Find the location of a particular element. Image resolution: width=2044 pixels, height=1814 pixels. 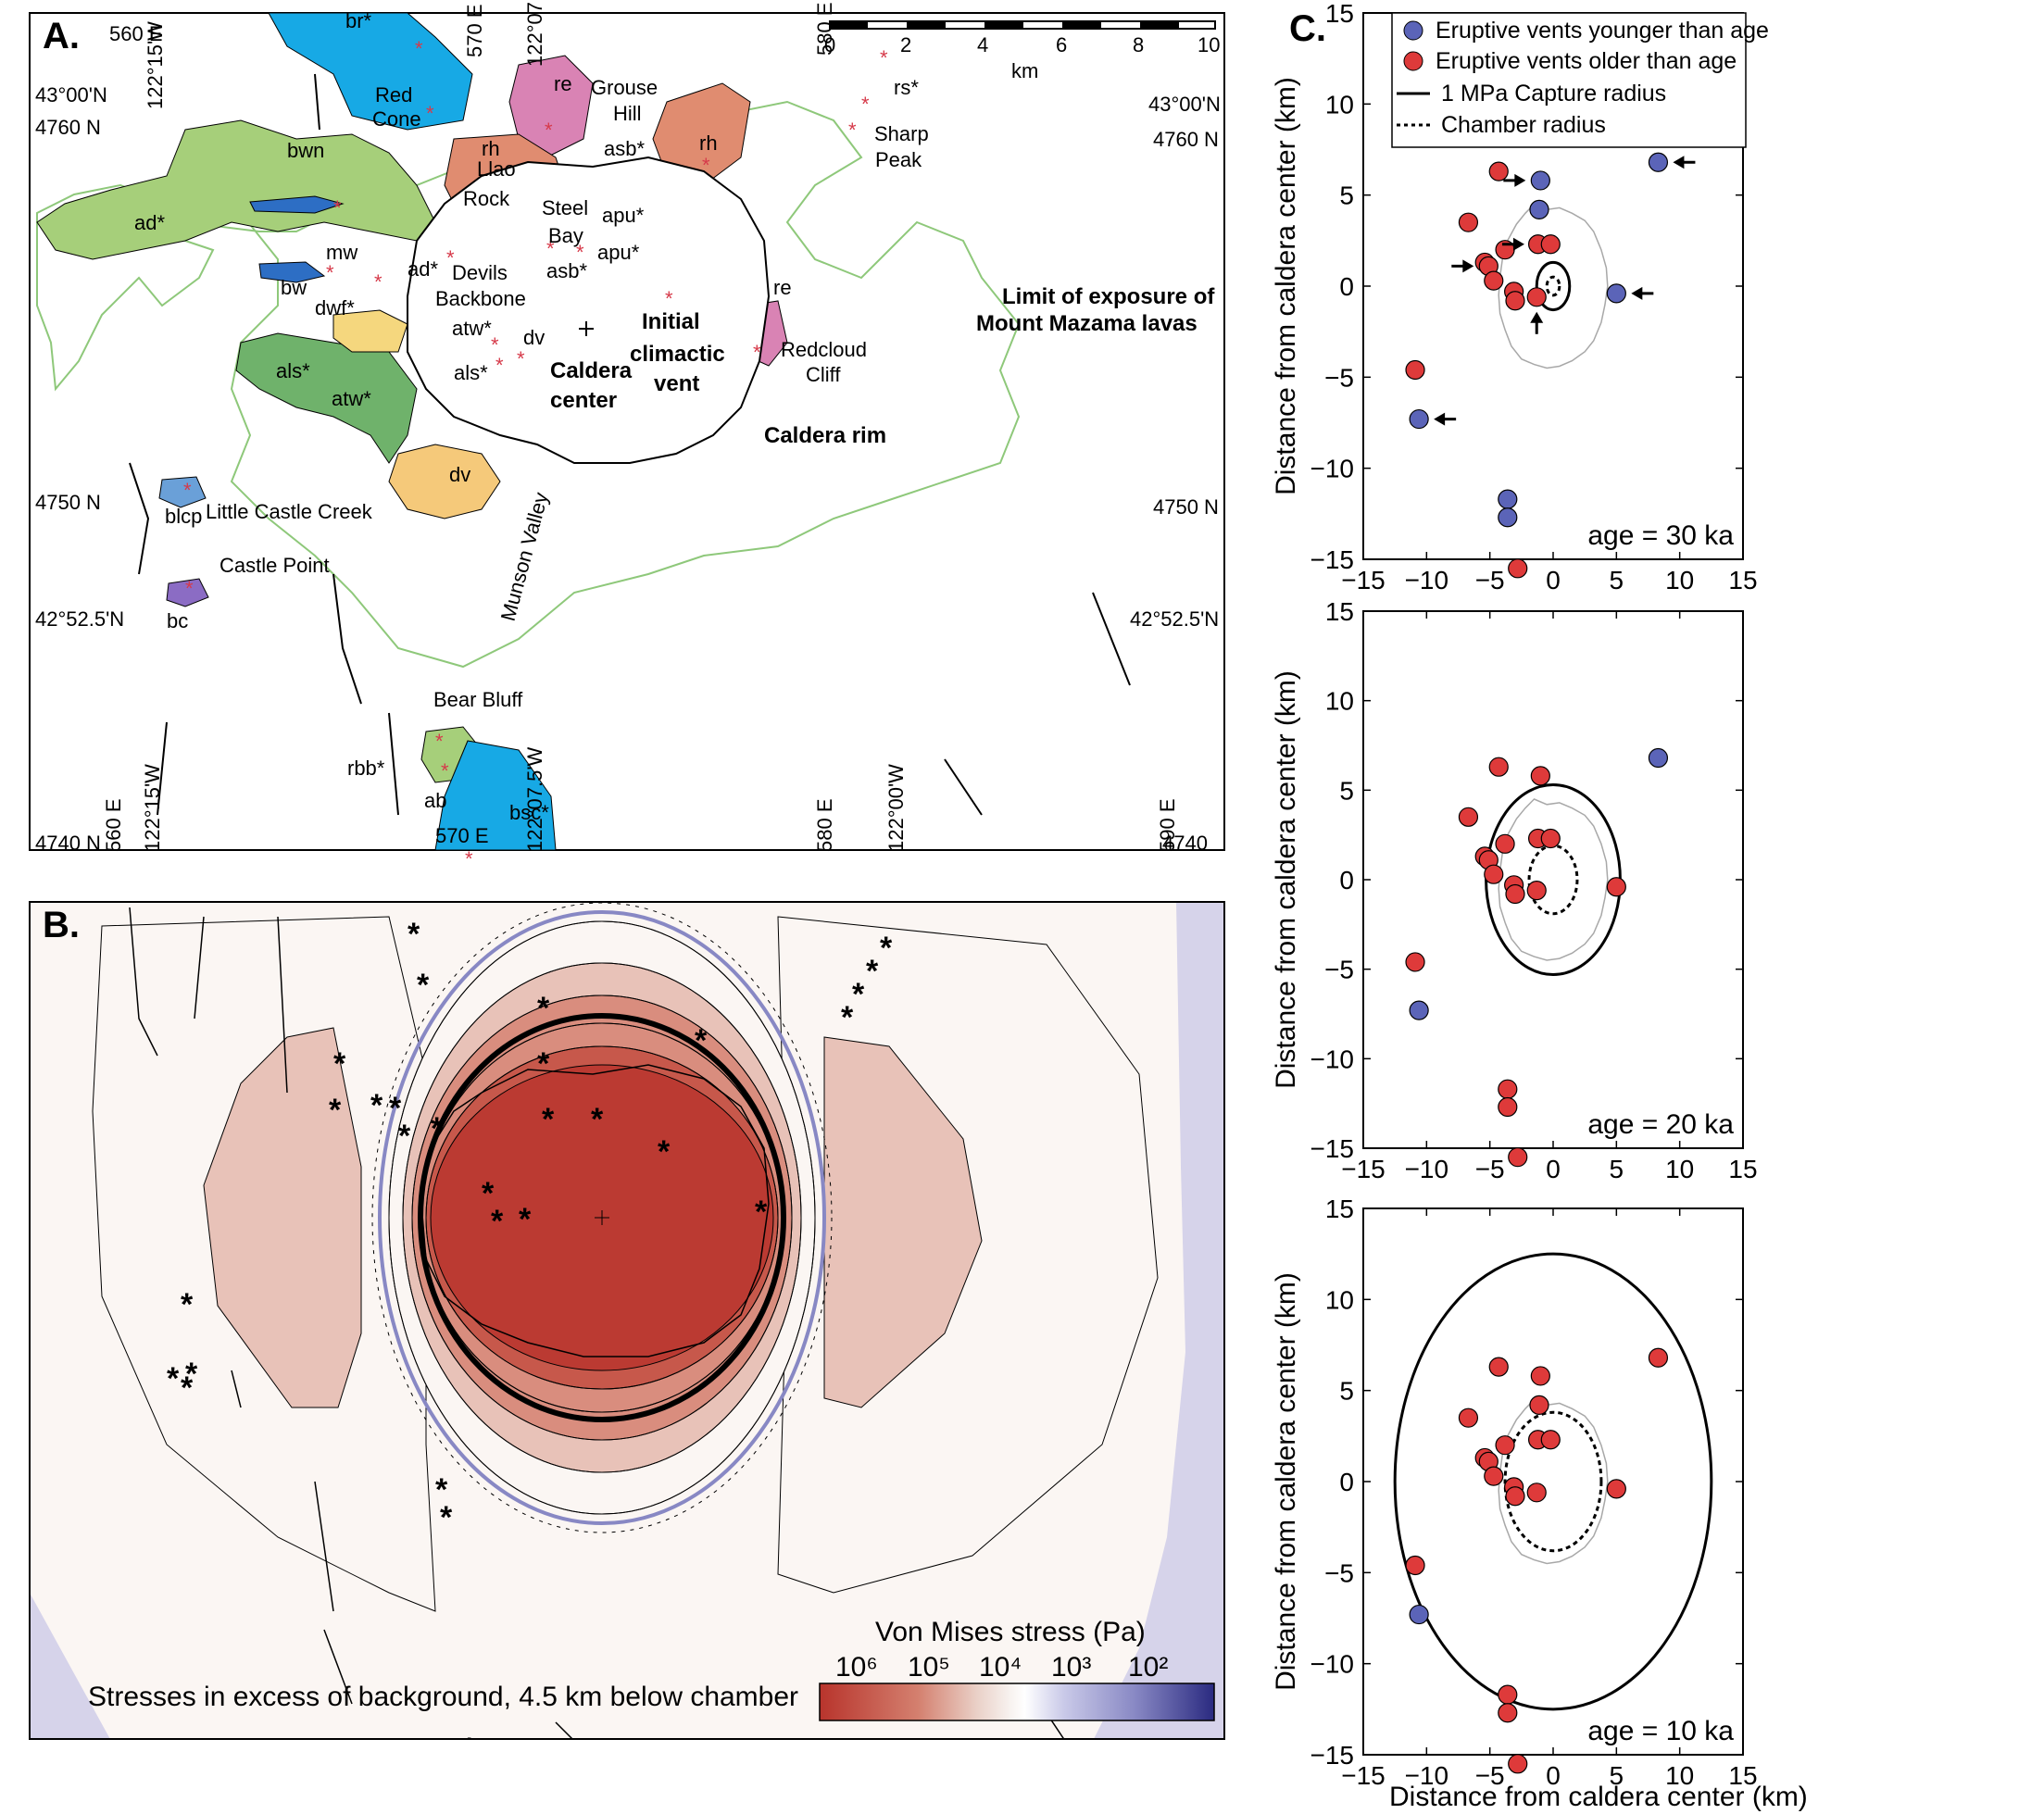

svg-text: 2 is located at coordinates (905, 44).